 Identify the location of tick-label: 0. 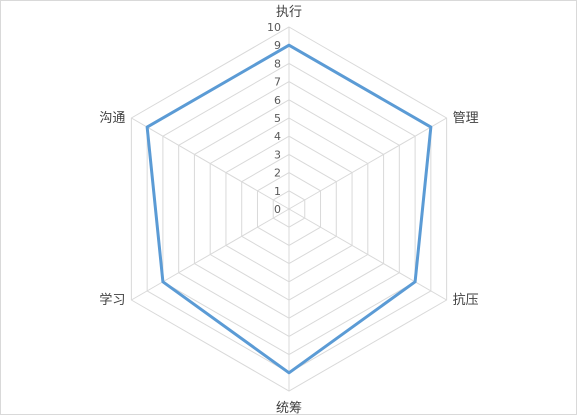
(277, 209).